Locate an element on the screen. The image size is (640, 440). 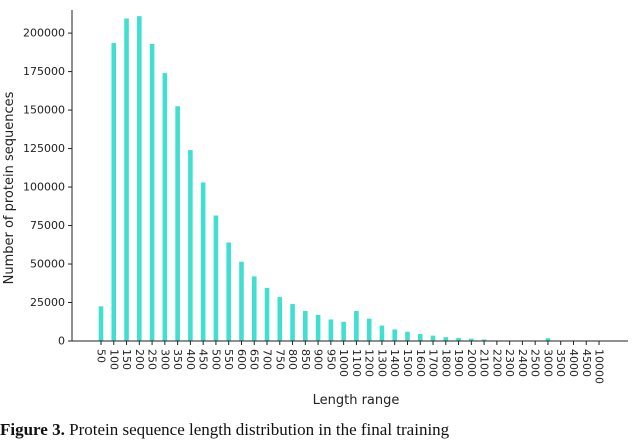
x-tick-label: 150 is located at coordinates (126, 359).